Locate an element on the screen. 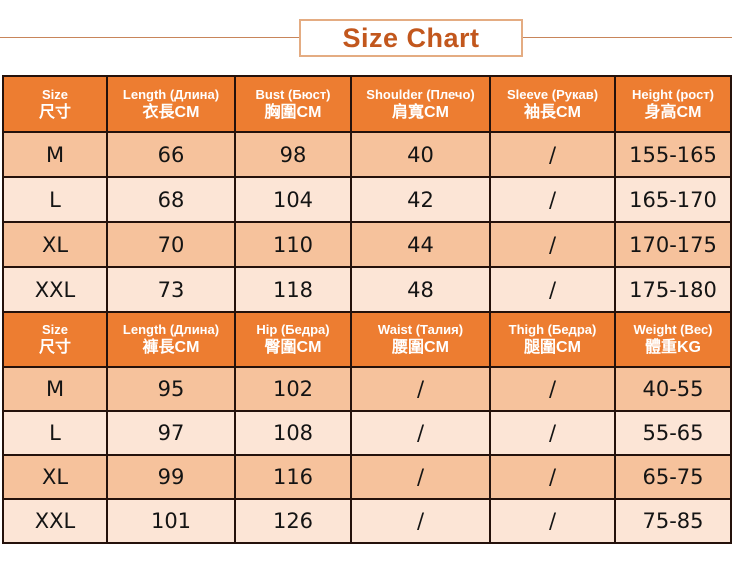  value-cell: 118 is located at coordinates (293, 289).